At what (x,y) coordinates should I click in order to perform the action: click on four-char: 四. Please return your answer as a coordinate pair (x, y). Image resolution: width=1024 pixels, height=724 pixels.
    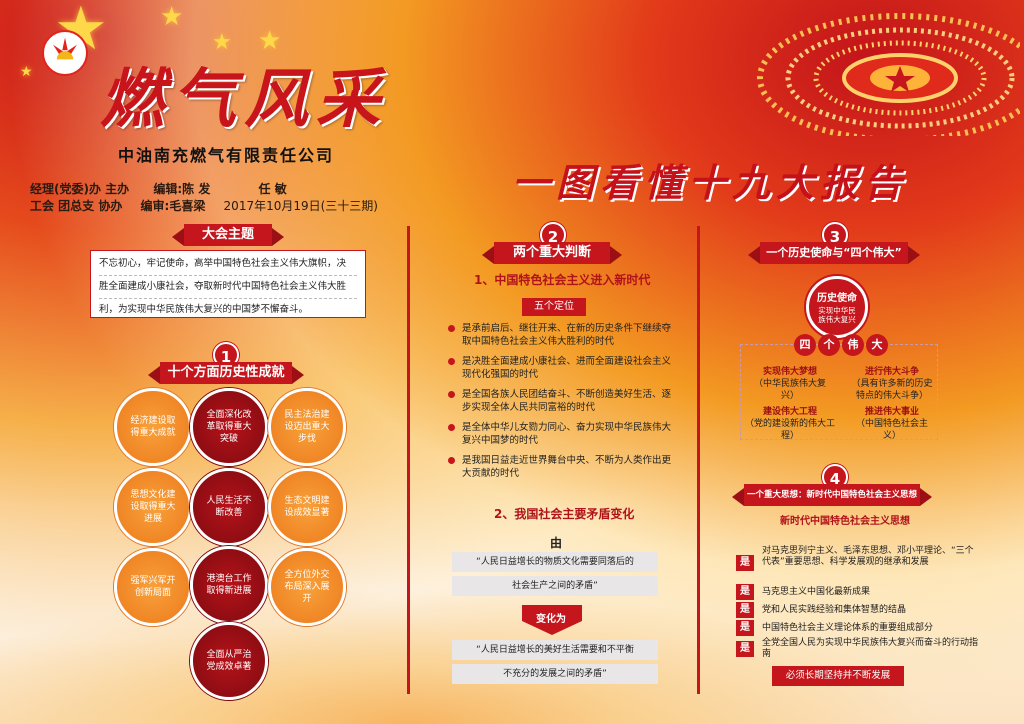
    Looking at the image, I should click on (805, 345).